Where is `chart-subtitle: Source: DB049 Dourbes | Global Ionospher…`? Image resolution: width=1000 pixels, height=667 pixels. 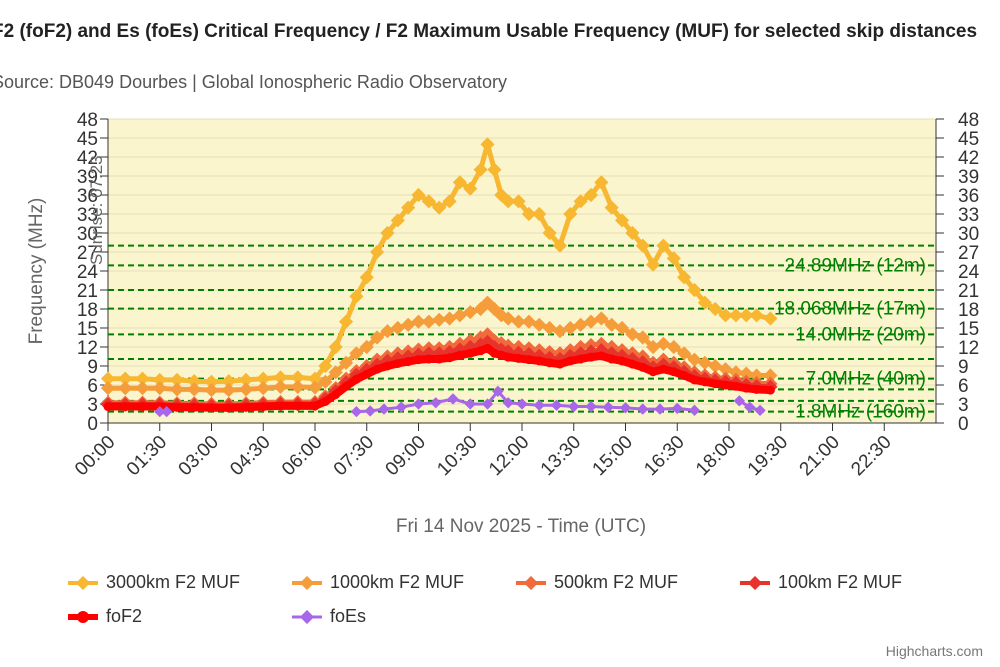 chart-subtitle: Source: DB049 Dourbes | Global Ionospher… is located at coordinates (253, 82).